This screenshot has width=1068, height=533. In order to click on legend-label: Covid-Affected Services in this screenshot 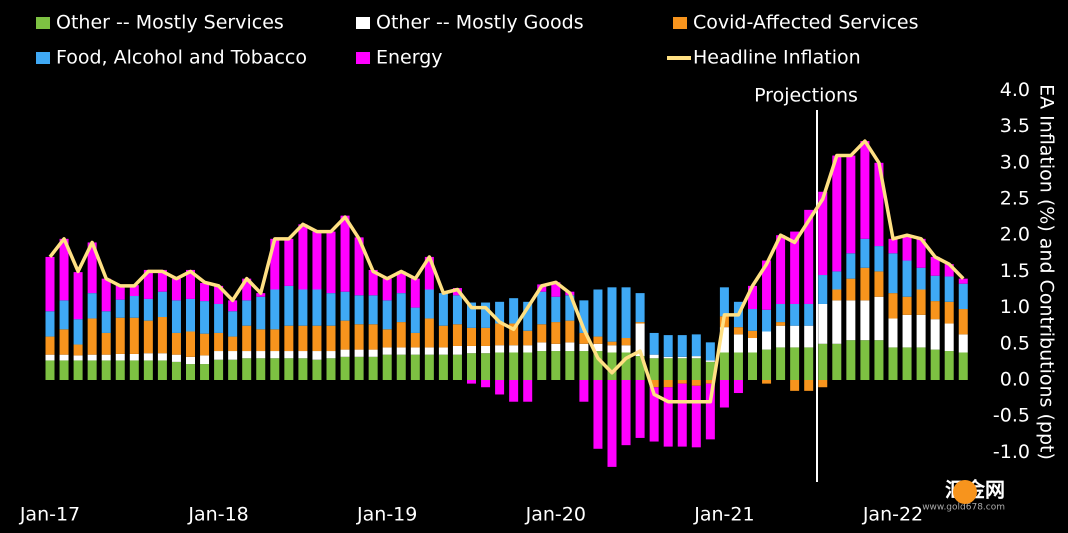, I will do `click(806, 23)`.